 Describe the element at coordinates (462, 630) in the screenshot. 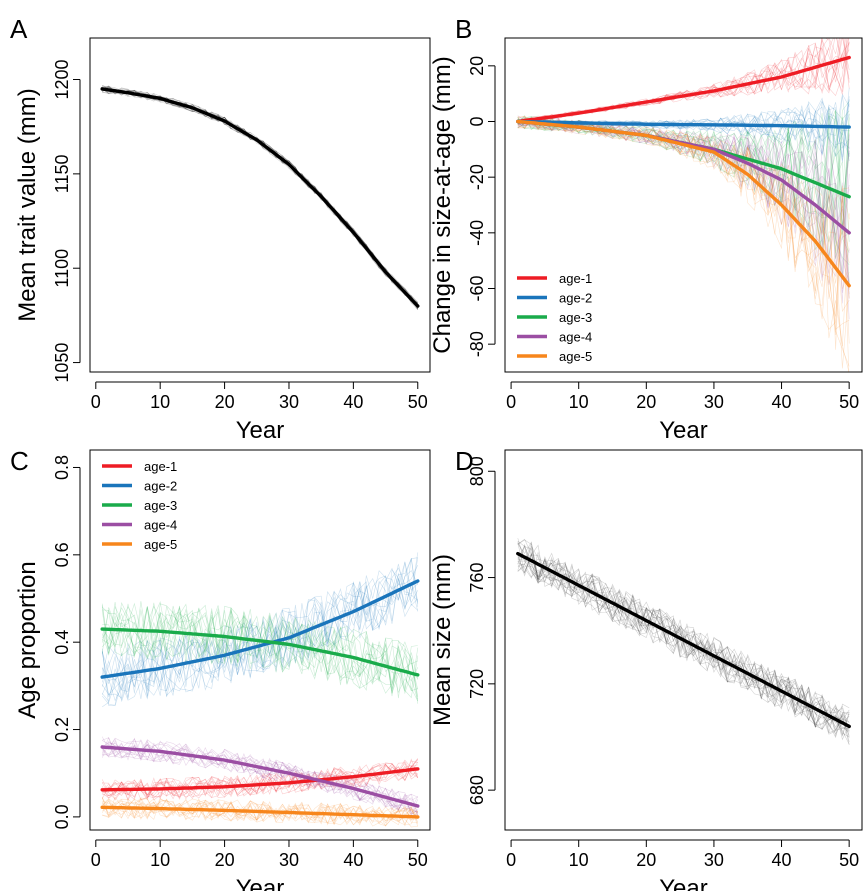

I see `y-axis: 680 720 760 800 Mean size (mm)` at that location.